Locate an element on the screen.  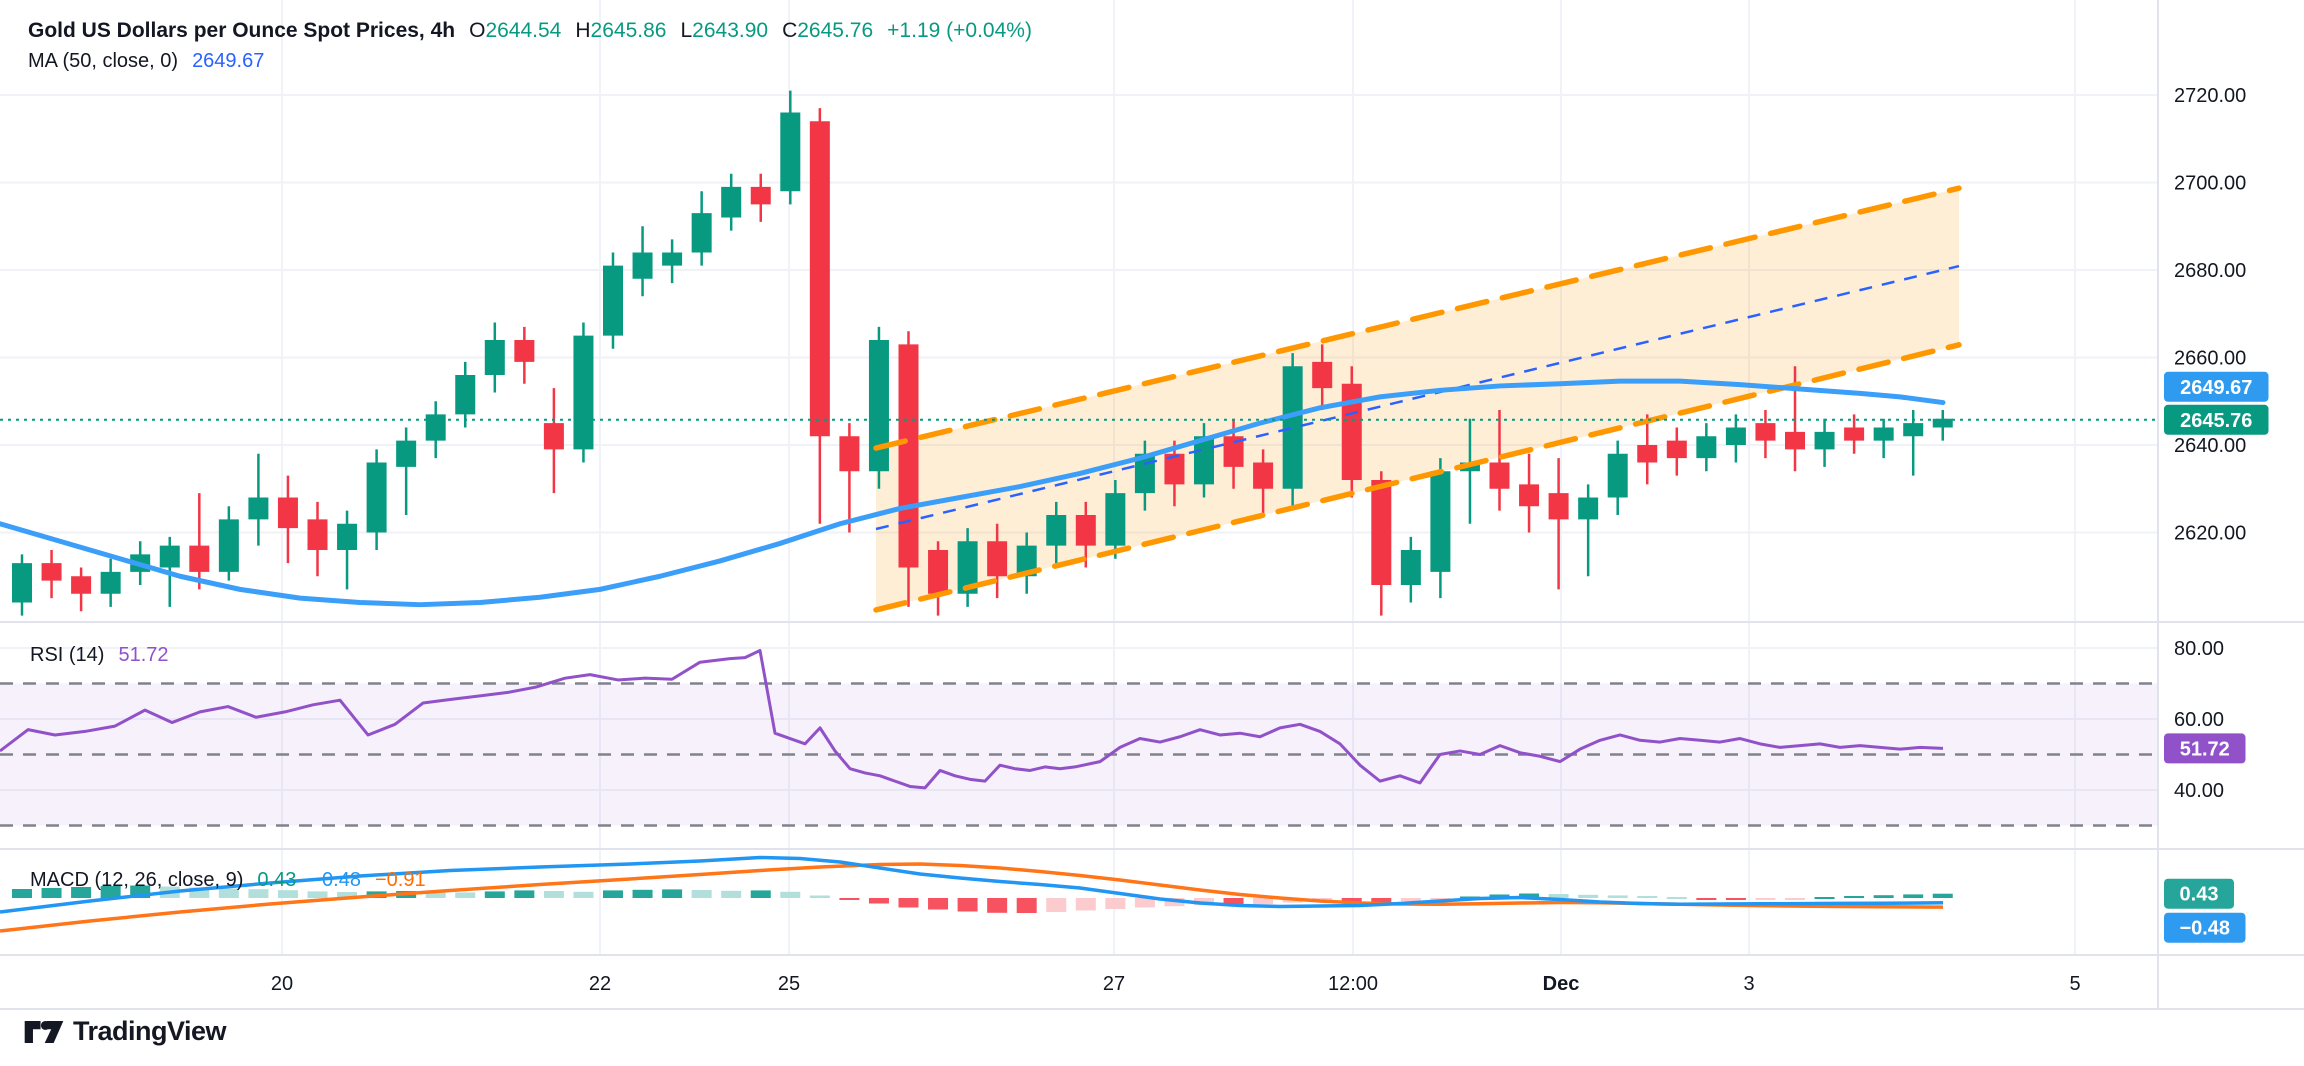
channel-upper-line is located at coordinates (1417, 318).